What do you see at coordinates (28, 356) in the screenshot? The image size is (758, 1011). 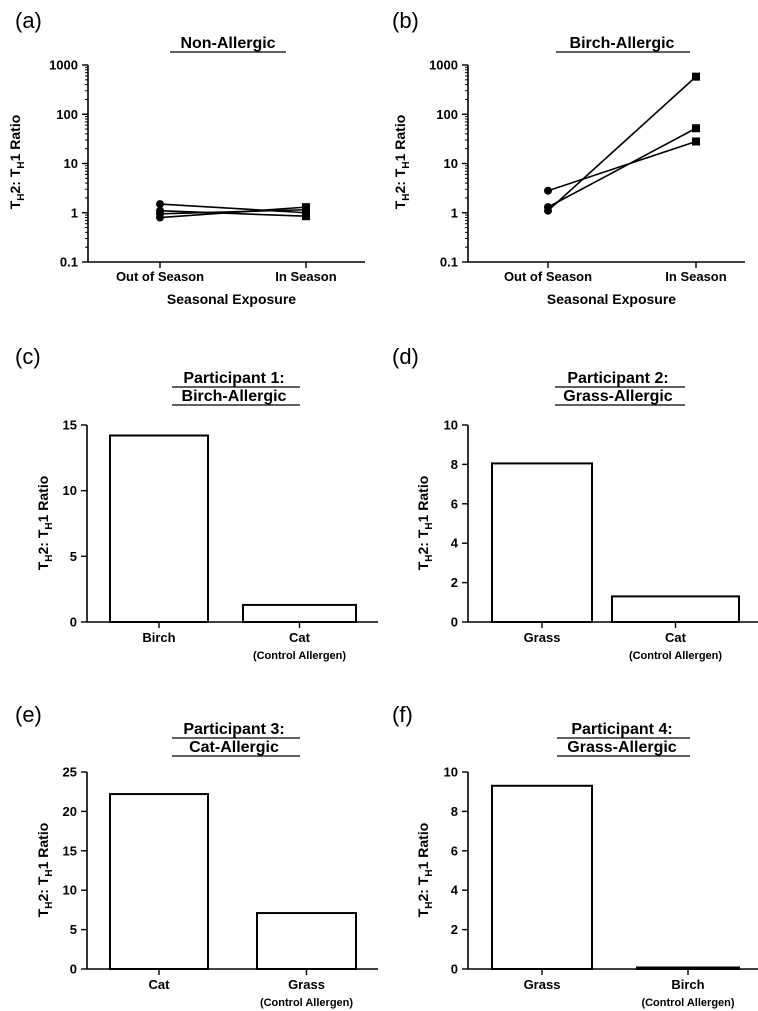 I see `panel-label: (c)` at bounding box center [28, 356].